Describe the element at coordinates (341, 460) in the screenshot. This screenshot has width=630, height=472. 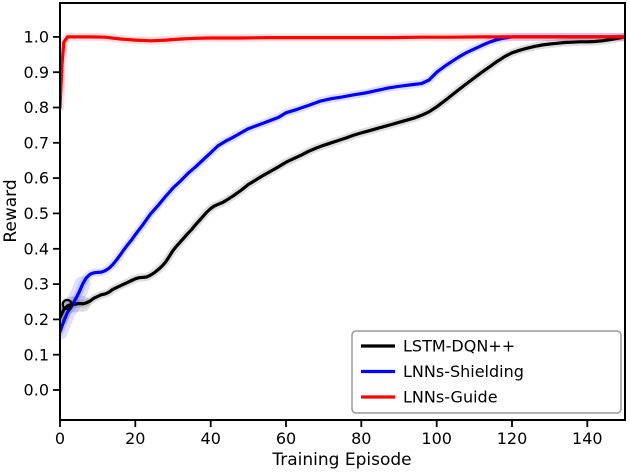
I see `x-axis-label: Training Episode` at that location.